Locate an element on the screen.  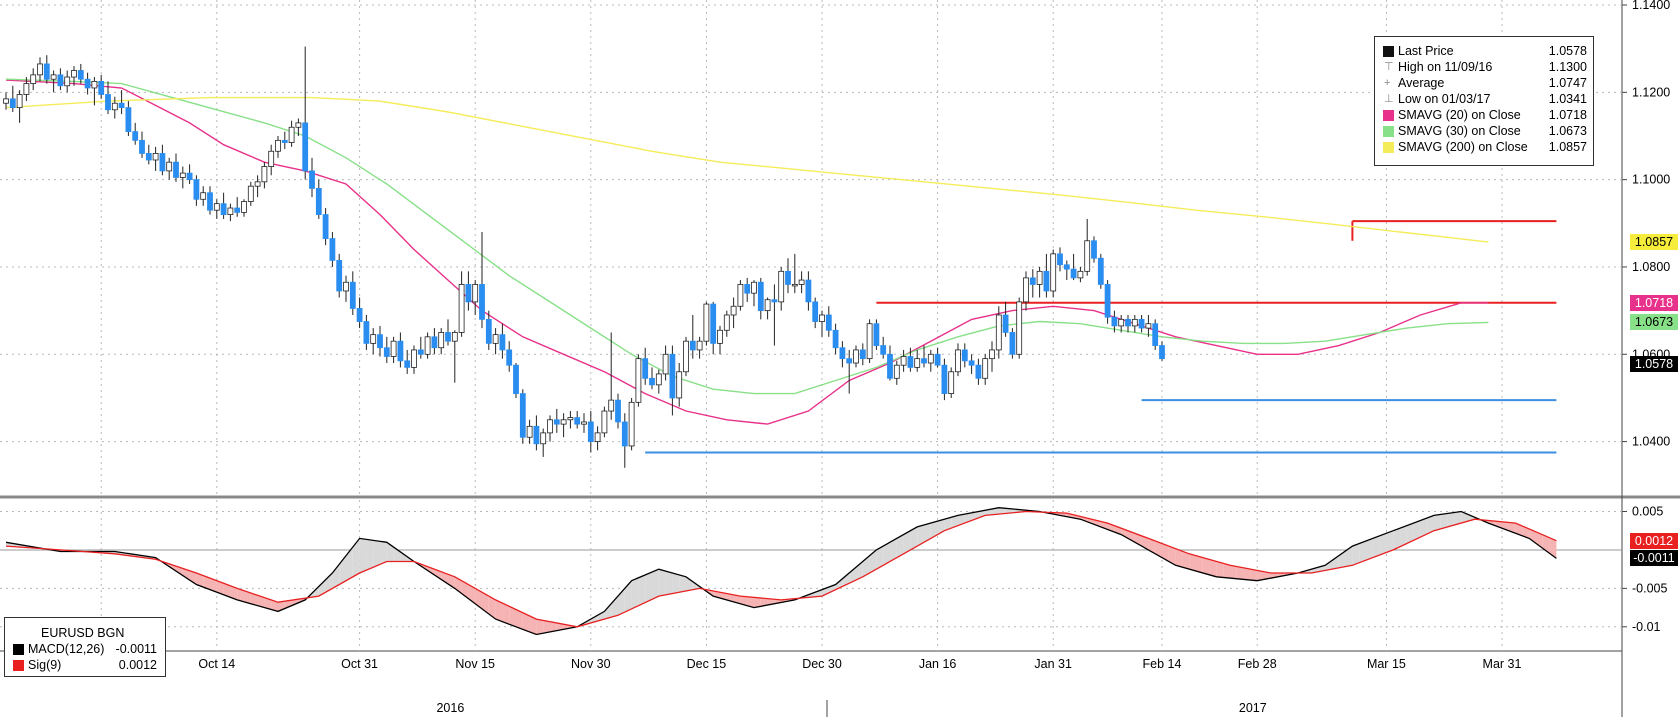
legend-item-smavg-30: SMAVG (30) on Close 1.0673 is located at coordinates (1485, 131).